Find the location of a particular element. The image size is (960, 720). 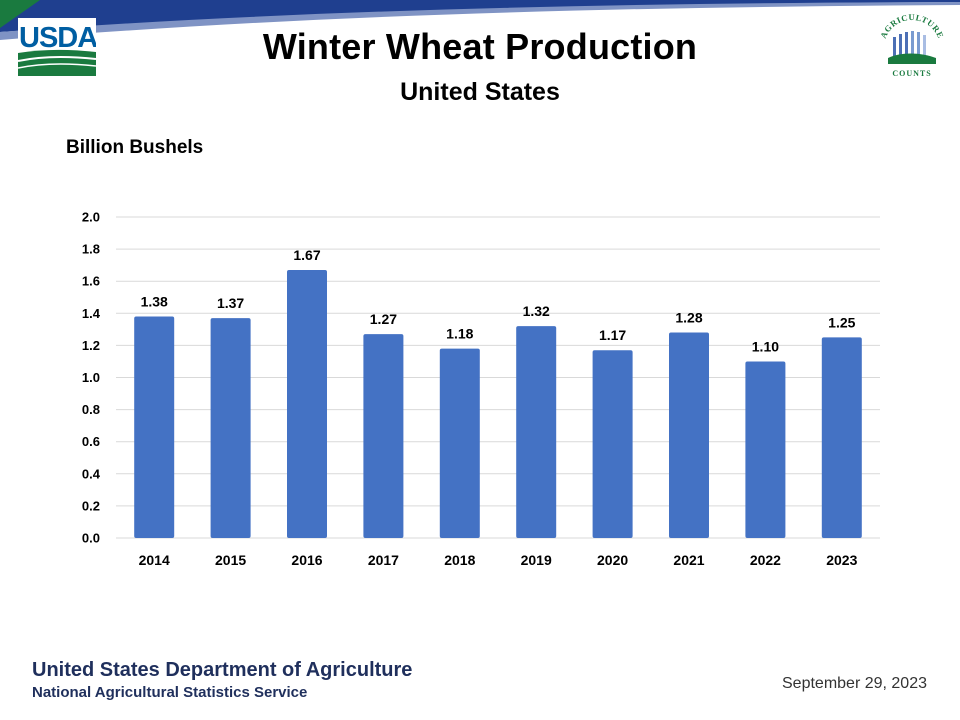

y-tick-label: 0.2 is located at coordinates (91, 505).